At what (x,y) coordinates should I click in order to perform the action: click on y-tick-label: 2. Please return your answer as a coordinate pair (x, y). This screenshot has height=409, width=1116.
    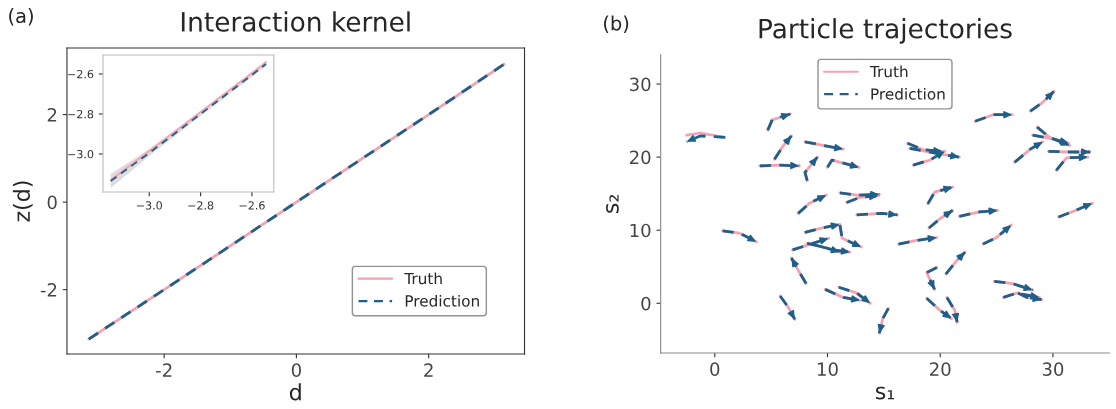
    Looking at the image, I should click on (52, 115).